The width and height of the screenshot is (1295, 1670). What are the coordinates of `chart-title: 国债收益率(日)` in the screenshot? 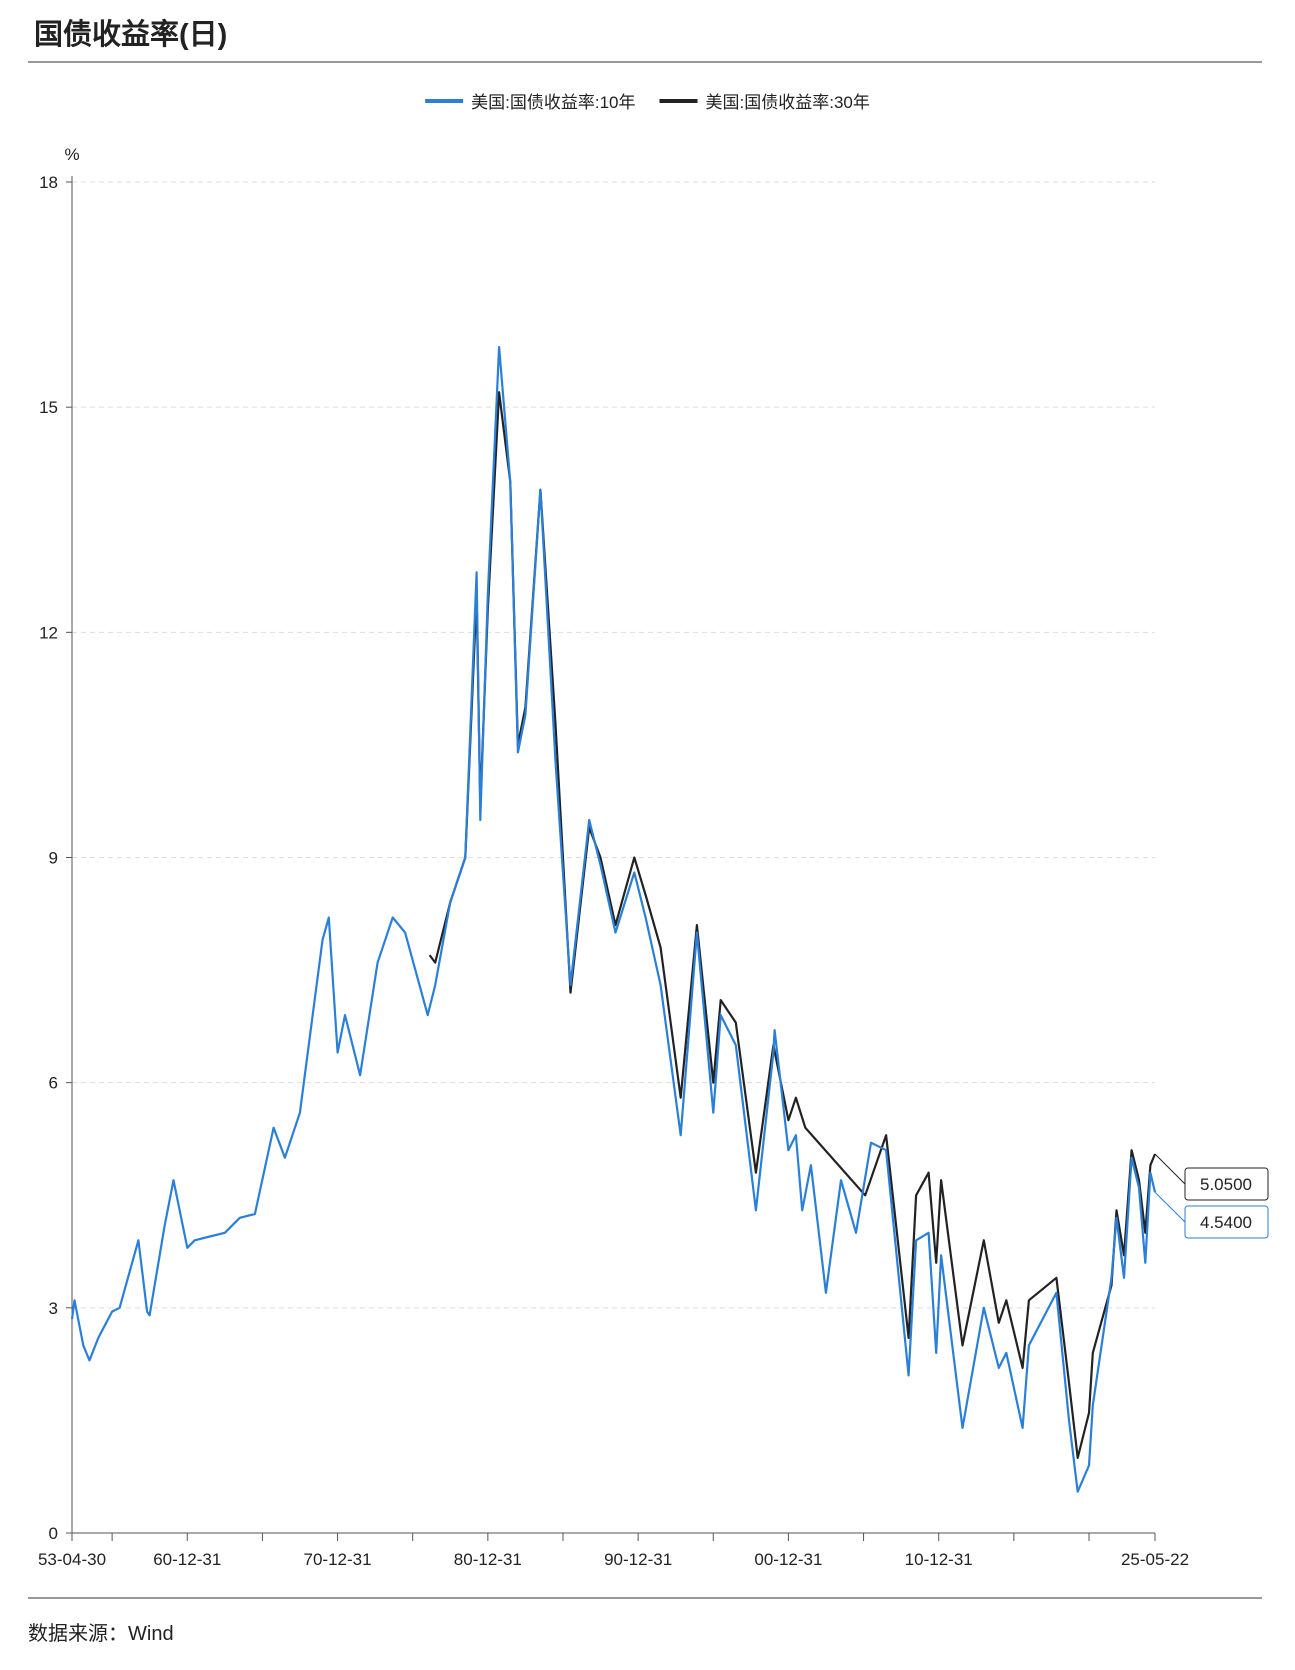 It's located at (130, 34).